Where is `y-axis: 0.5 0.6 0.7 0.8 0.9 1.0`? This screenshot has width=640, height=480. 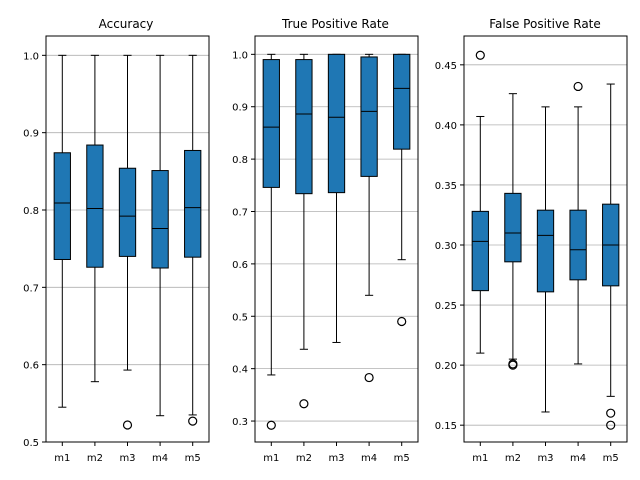
y-axis: 0.5 0.6 0.7 0.8 0.9 1.0 is located at coordinates (34, 250).